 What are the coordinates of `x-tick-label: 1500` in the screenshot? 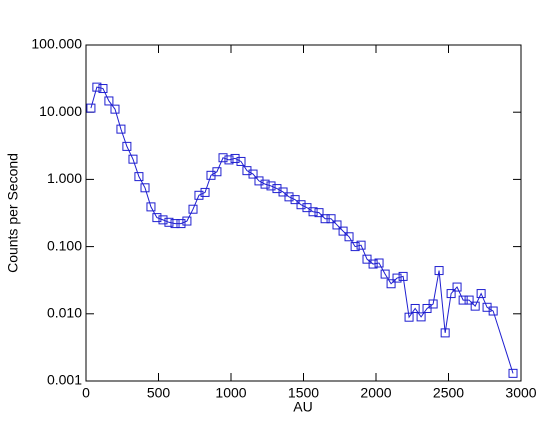 It's located at (303, 393).